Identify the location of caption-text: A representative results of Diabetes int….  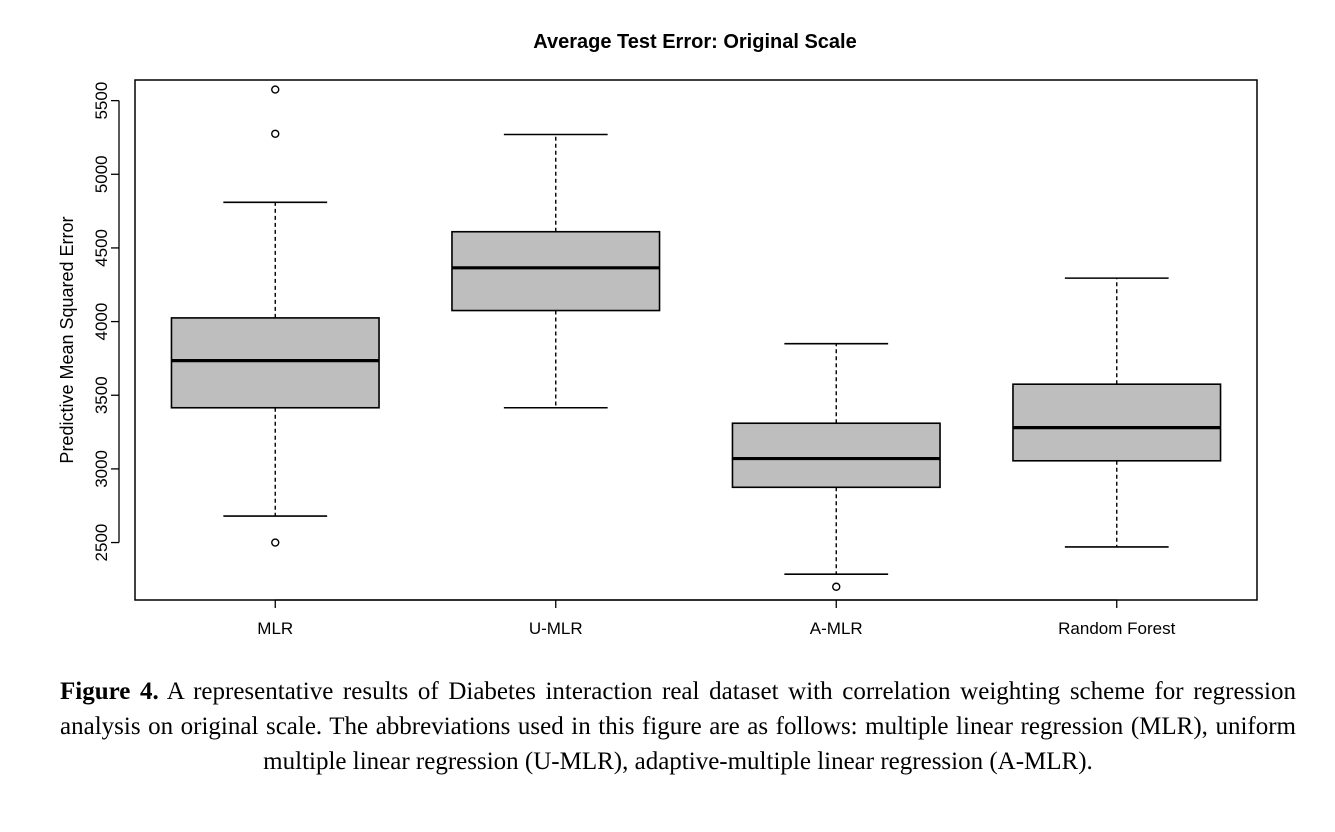
(678, 726).